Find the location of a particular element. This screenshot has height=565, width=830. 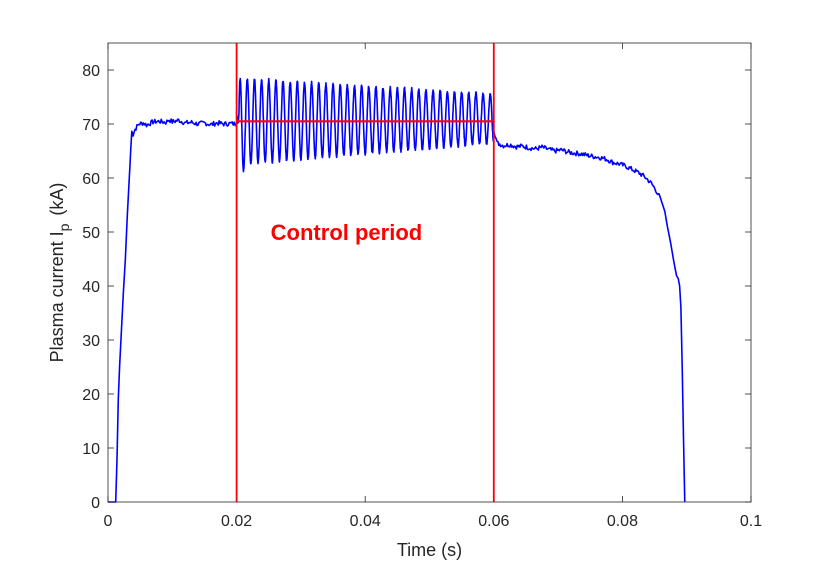

y-tick-label: 80 is located at coordinates (91, 71).